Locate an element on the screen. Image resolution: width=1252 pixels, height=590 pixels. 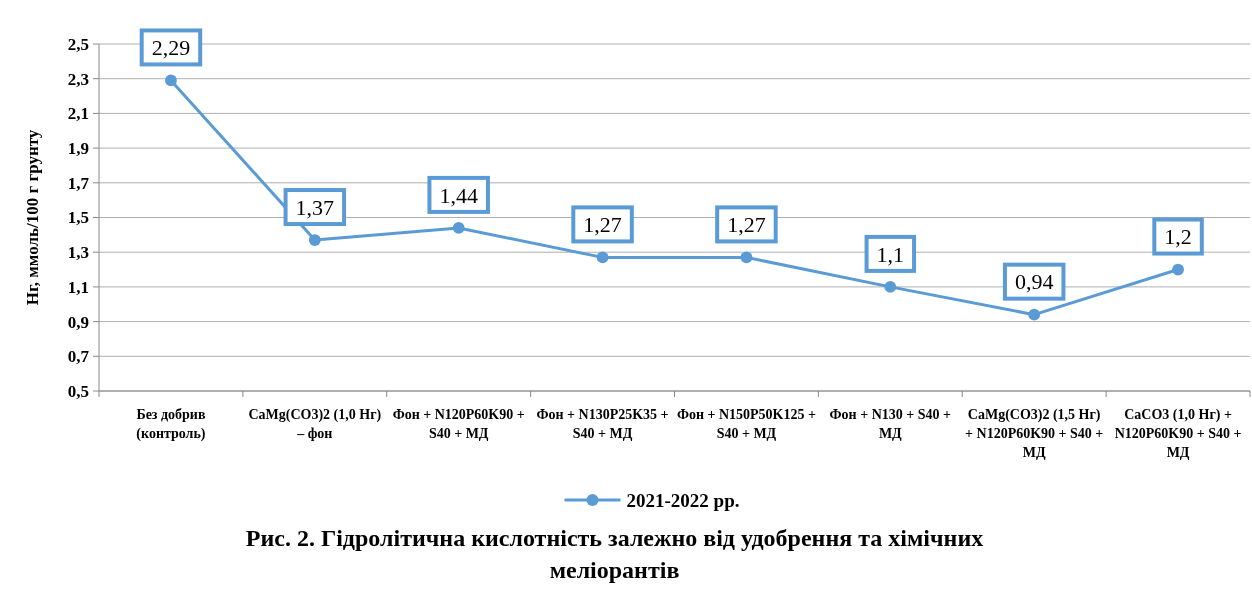
data-label: 0,94 is located at coordinates (1034, 282).